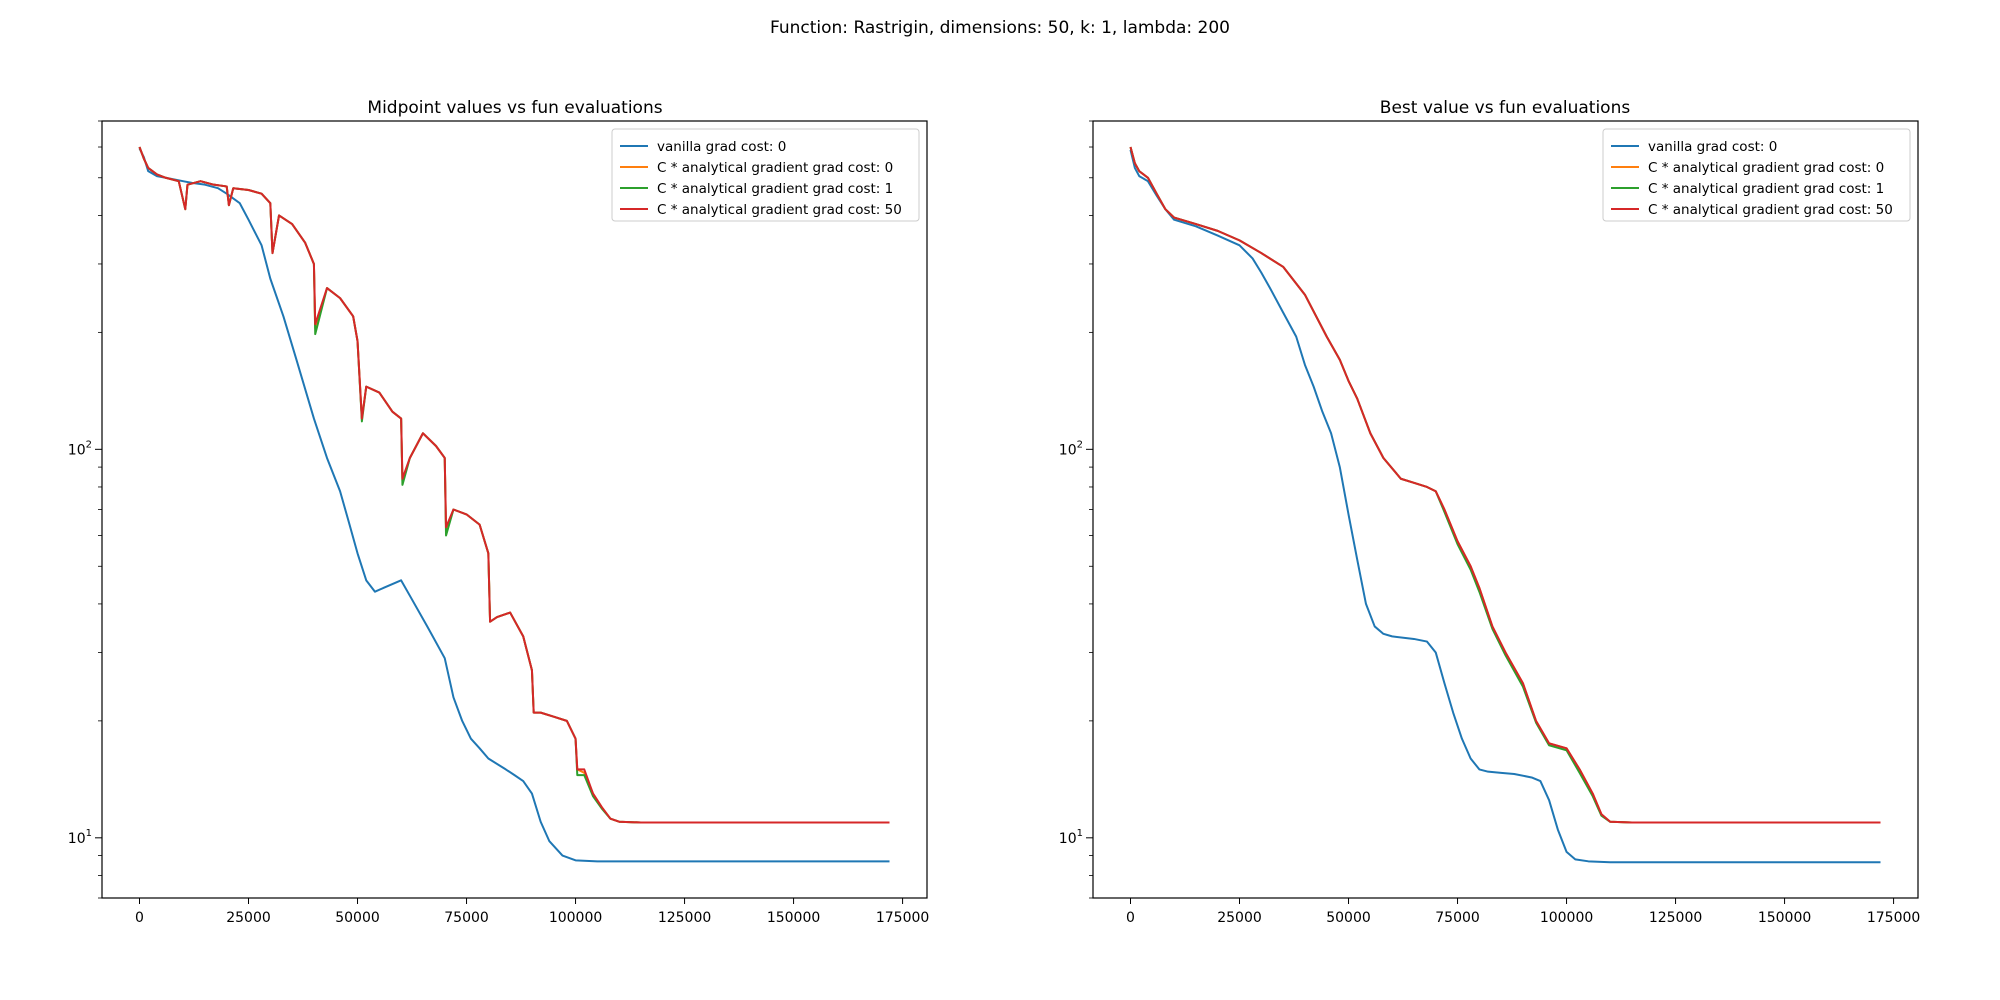 This screenshot has width=2000, height=1000. What do you see at coordinates (514, 108) in the screenshot?
I see `chart-title: Midpoint values vs fun evaluations` at bounding box center [514, 108].